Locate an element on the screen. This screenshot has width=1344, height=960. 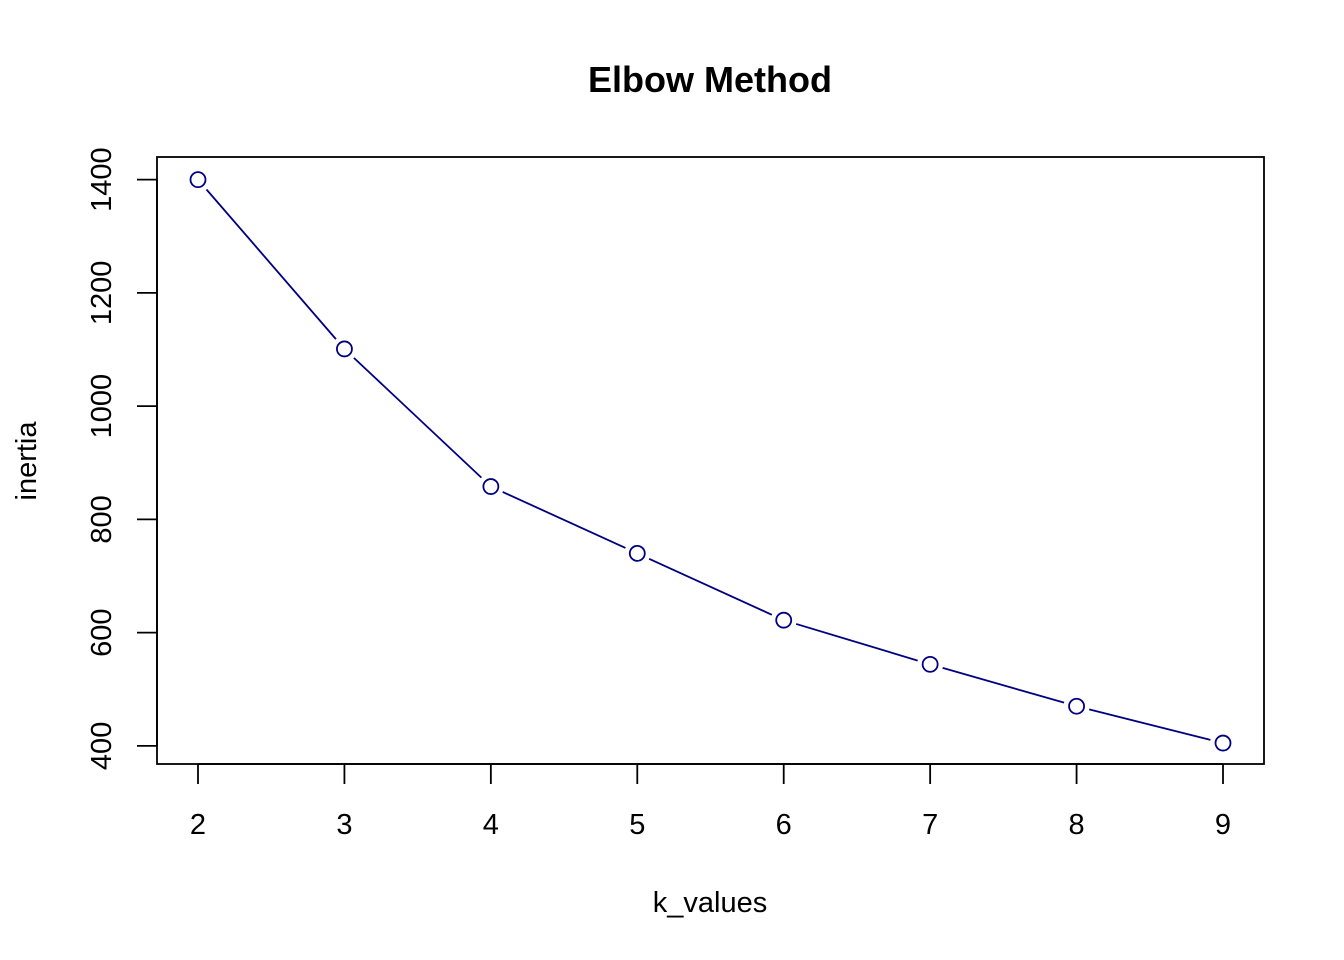
y-tick-label: 600 is located at coordinates (102, 632).